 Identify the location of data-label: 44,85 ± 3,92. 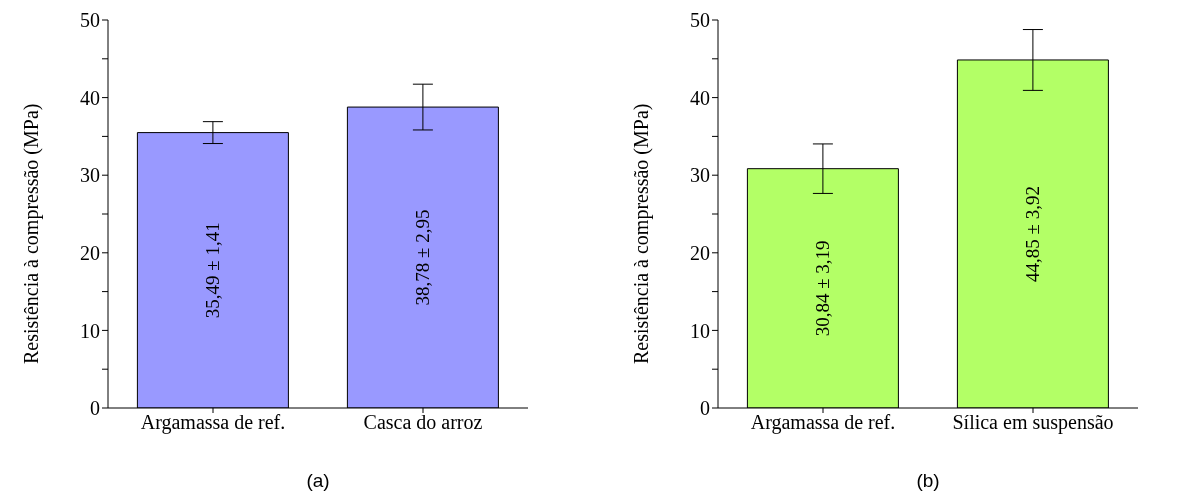
(1033, 234).